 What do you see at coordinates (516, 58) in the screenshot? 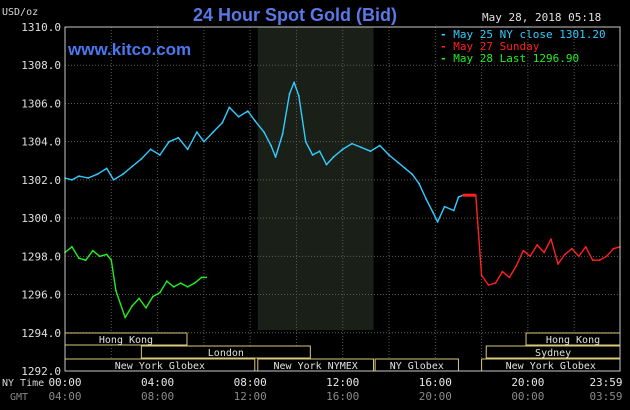
I see `legend-text: May 28 Last 1296.90` at bounding box center [516, 58].